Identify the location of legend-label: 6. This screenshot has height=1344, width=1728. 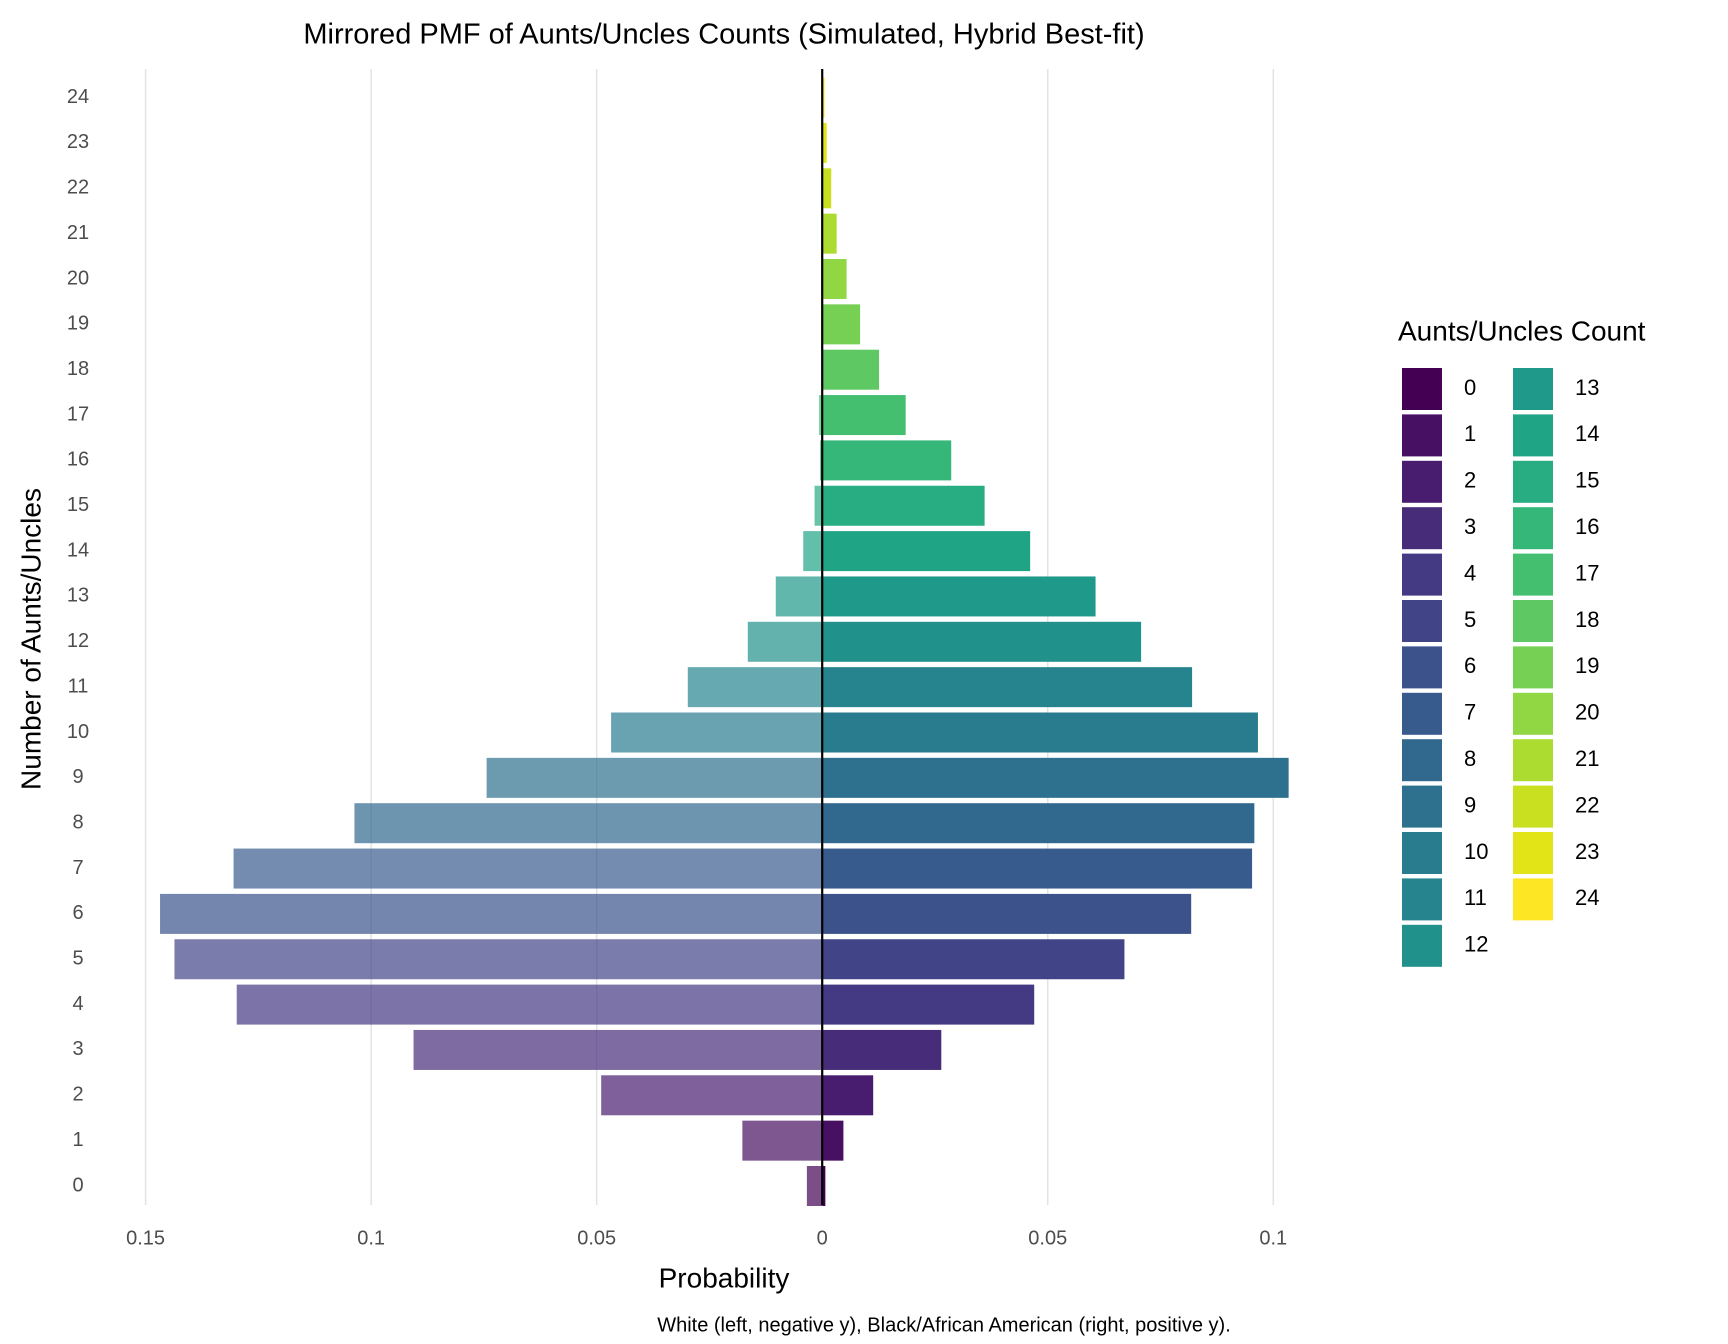
(1470, 665).